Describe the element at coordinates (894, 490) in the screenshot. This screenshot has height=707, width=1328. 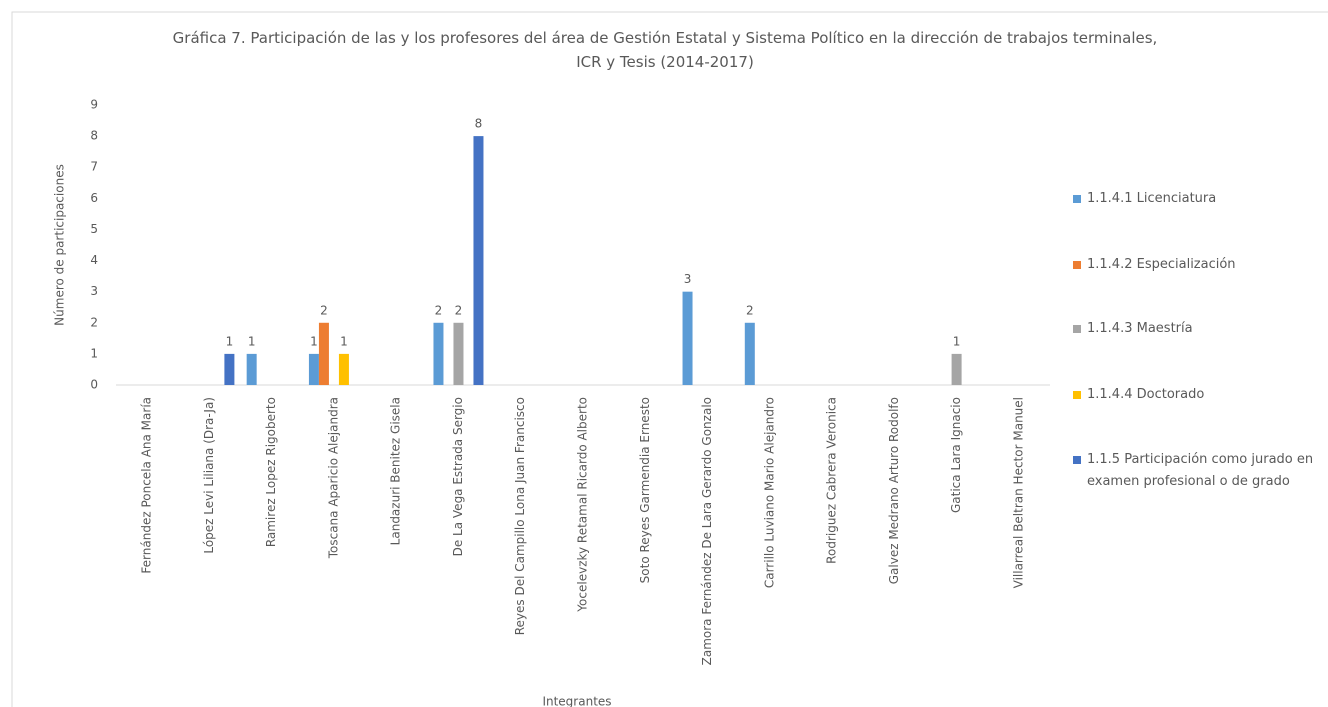
I see `x-tick-label: Galvez Medrano Arturo Rodolfo` at that location.